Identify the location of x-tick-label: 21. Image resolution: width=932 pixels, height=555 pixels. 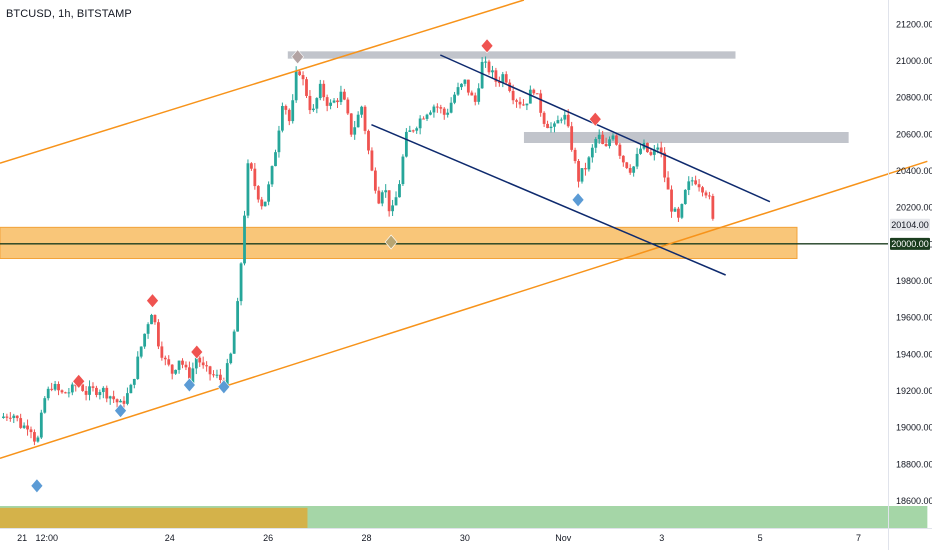
(22, 538).